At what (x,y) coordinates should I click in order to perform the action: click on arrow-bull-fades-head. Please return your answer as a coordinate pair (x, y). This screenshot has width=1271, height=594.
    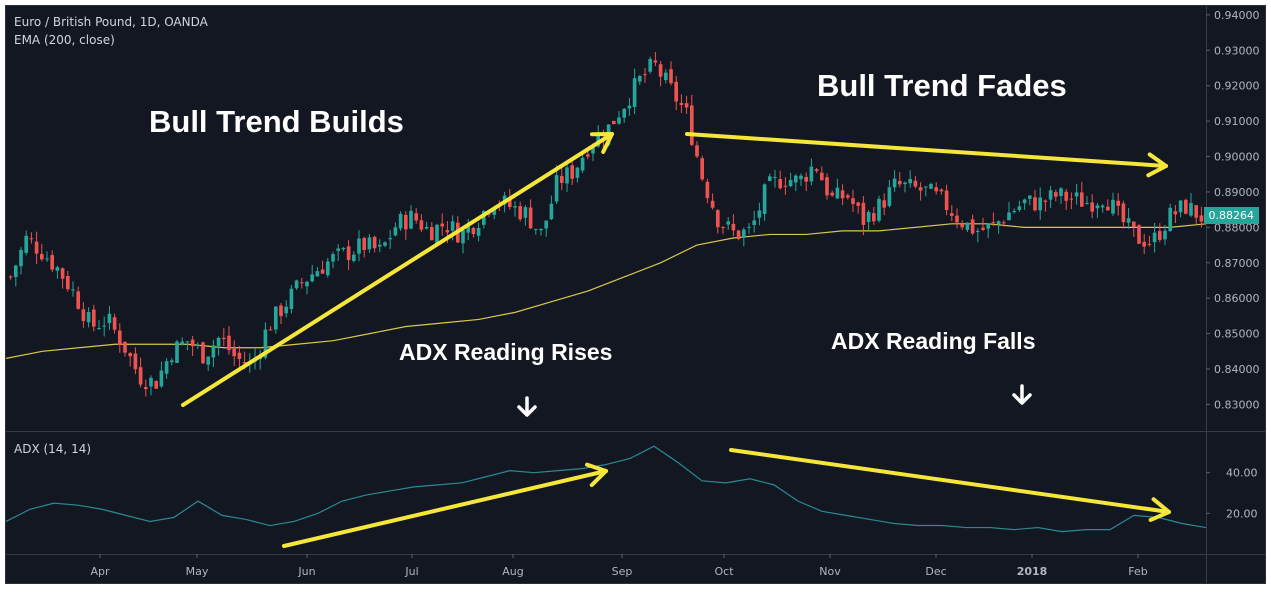
    Looking at the image, I should click on (1157, 165).